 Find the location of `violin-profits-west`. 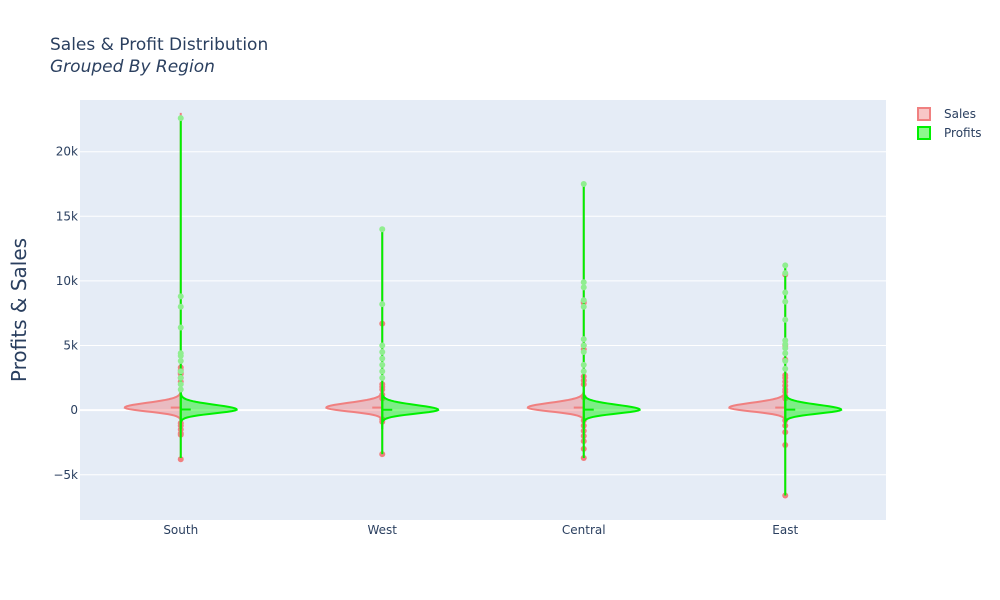

violin-profits-west is located at coordinates (409, 340).